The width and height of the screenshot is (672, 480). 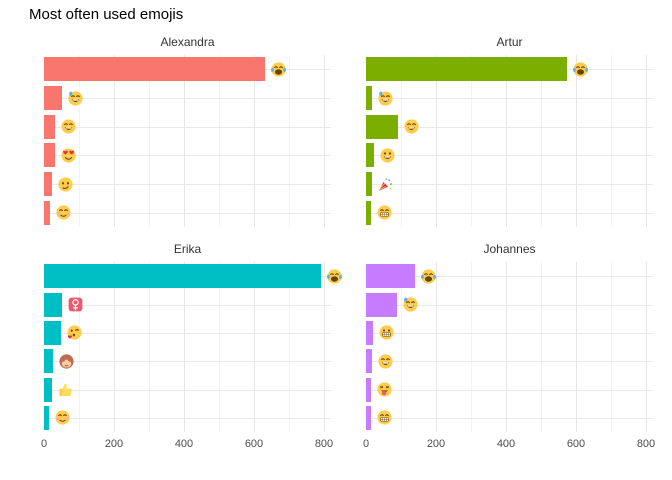 I want to click on facet-strip-artur: Artur, so click(x=509, y=42).